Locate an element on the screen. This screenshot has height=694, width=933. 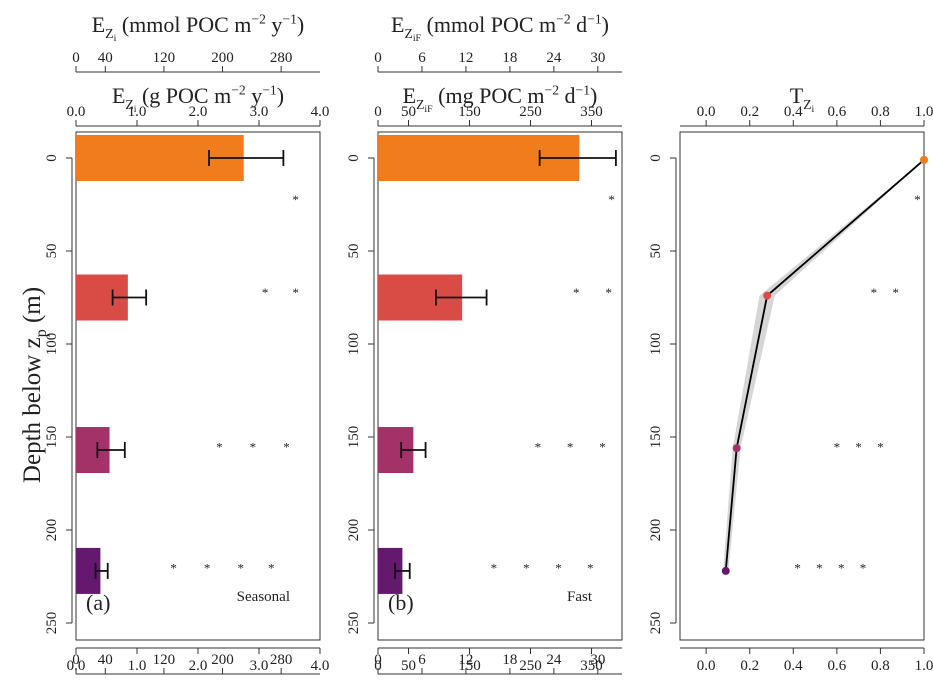
bottom-x-tick-label: 350 is located at coordinates (591, 666).